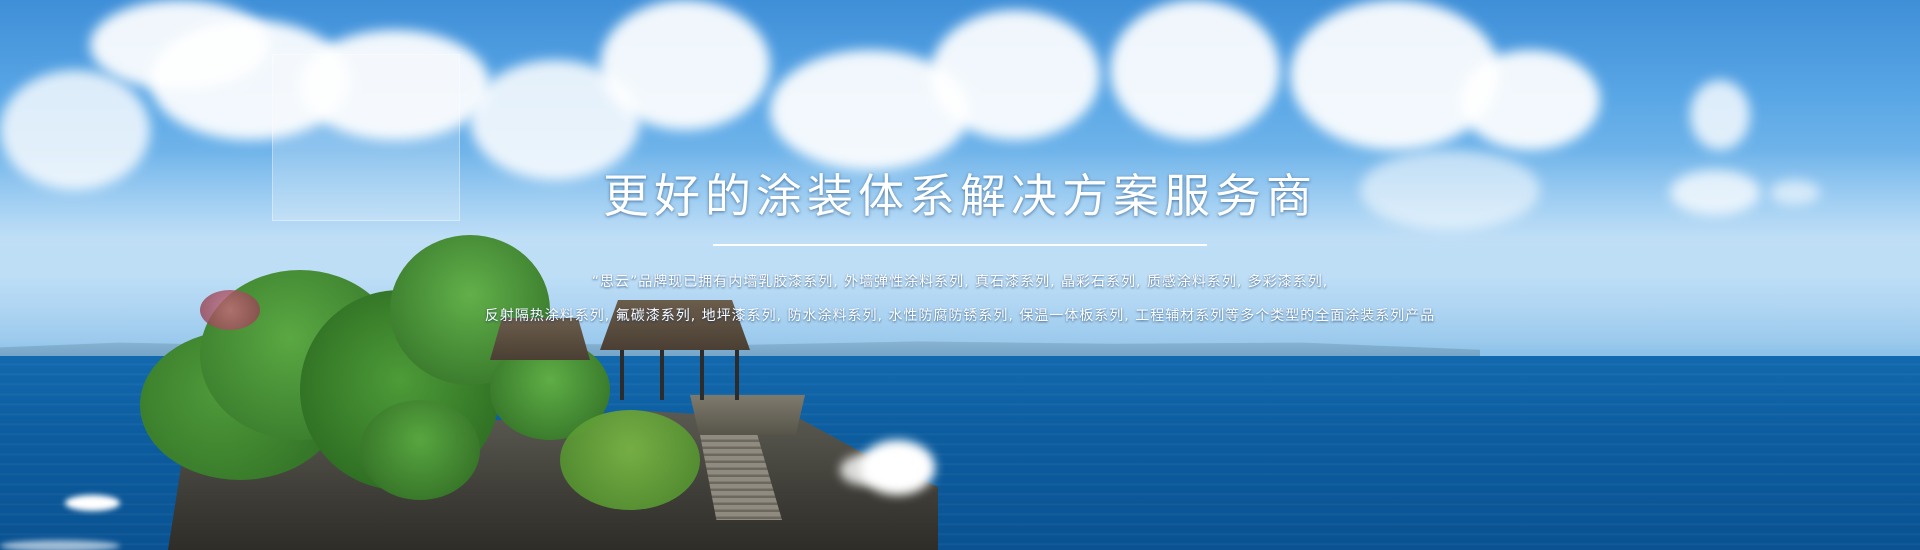 The width and height of the screenshot is (1920, 550). I want to click on headline-divider, so click(960, 245).